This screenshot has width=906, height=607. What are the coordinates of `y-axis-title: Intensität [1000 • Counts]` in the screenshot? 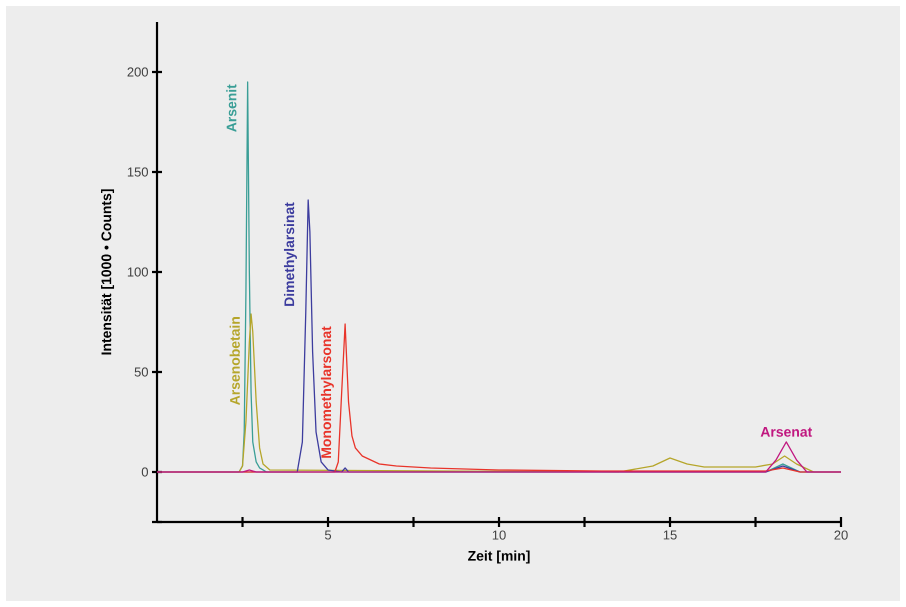 It's located at (107, 271).